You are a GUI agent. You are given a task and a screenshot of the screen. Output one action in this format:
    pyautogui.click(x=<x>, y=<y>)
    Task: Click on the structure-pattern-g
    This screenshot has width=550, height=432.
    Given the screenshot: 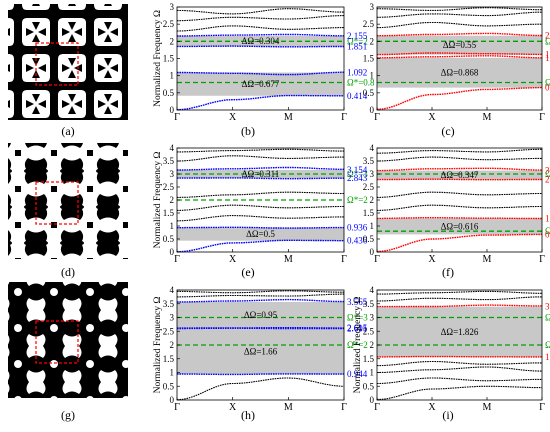 What is the action you would take?
    pyautogui.click(x=68, y=340)
    